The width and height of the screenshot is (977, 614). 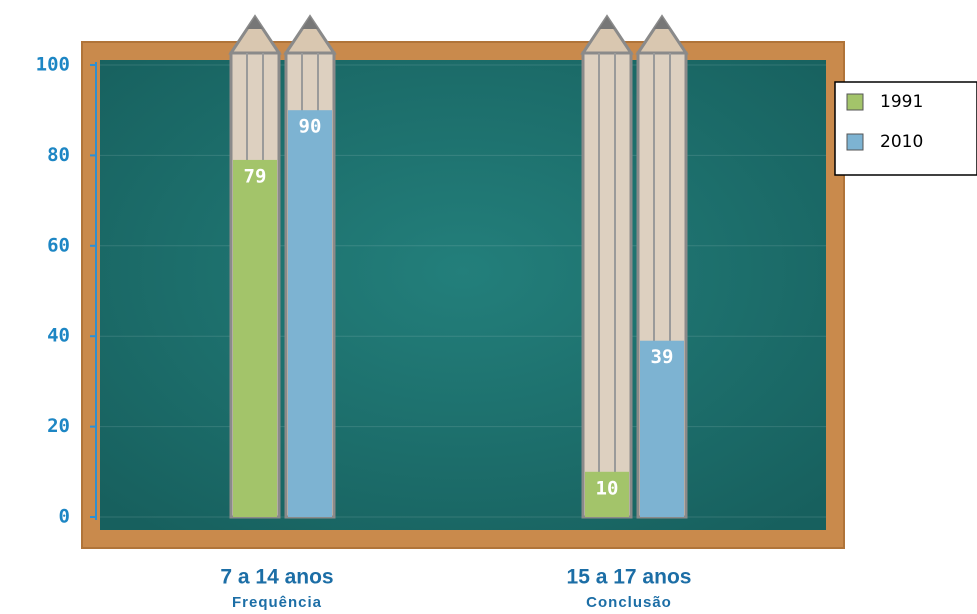 What do you see at coordinates (629, 577) in the screenshot?
I see `x-tick-label: 15 a 17 anos` at bounding box center [629, 577].